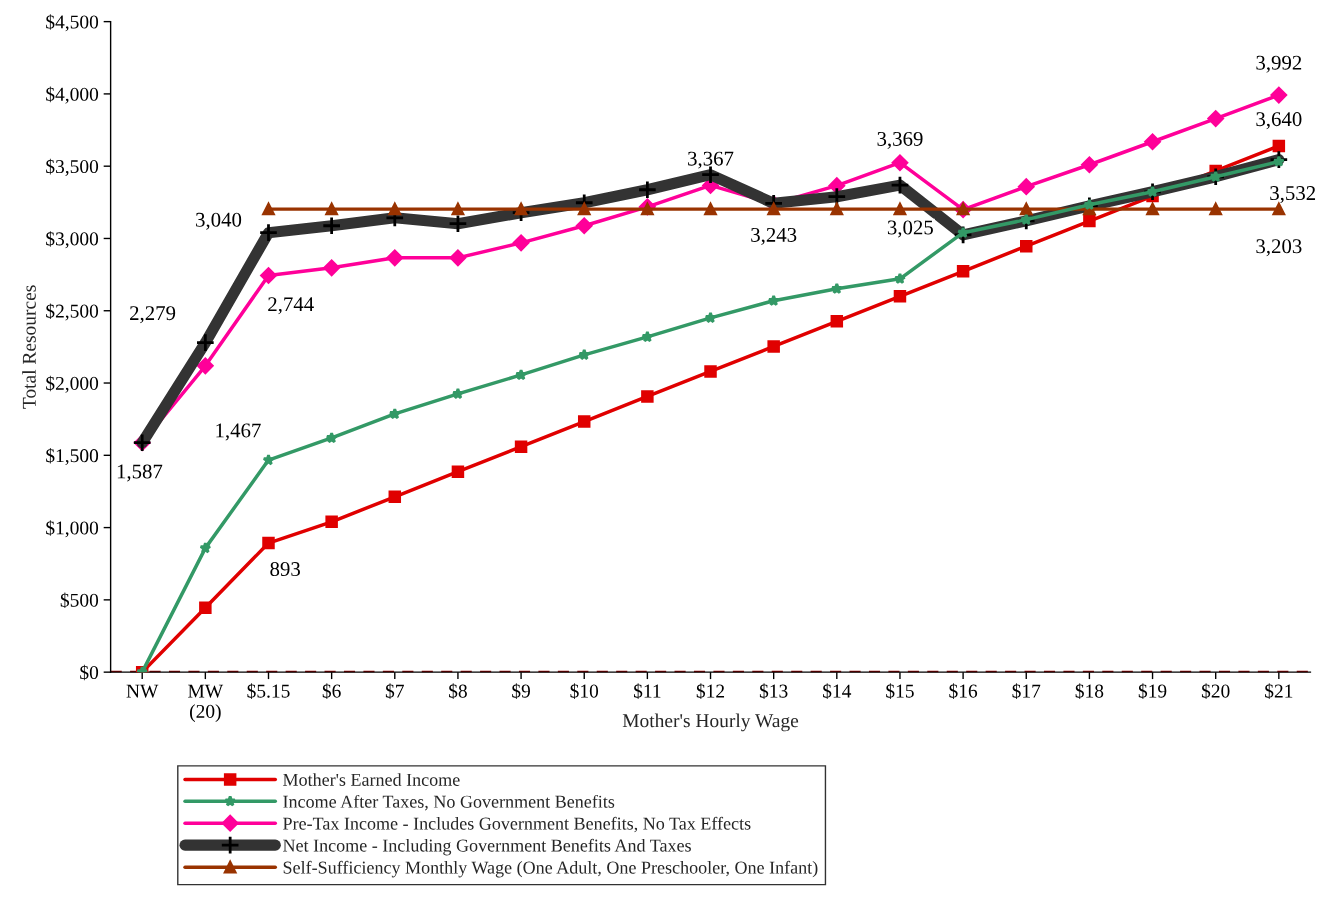 The width and height of the screenshot is (1317, 901). I want to click on legend-label: Pre-Tax Income - Includes Government Benefits, No Tax Effects, so click(517, 824).